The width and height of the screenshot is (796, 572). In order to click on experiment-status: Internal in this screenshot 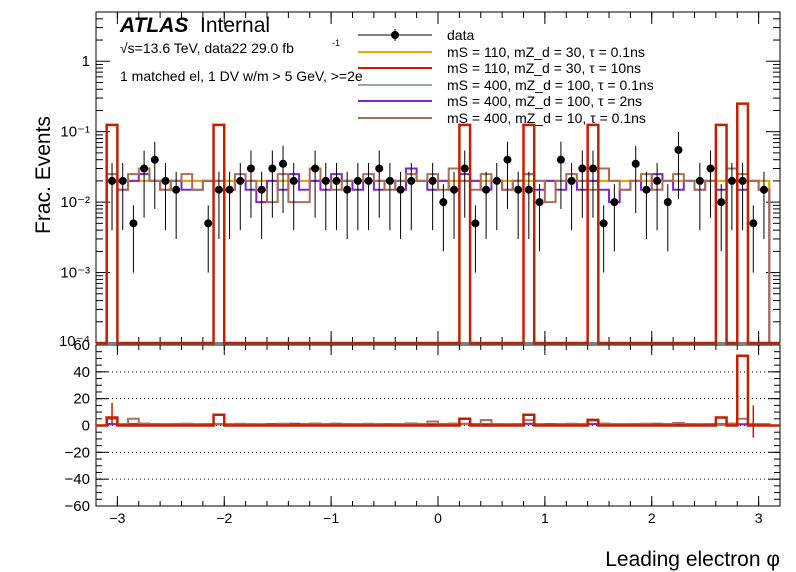, I will do `click(235, 25)`.